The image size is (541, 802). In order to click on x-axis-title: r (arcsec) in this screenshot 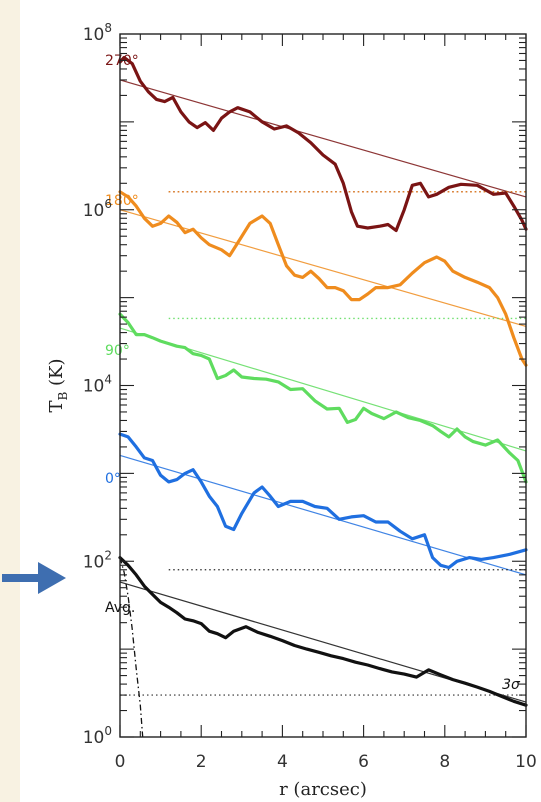, I will do `click(323, 789)`.